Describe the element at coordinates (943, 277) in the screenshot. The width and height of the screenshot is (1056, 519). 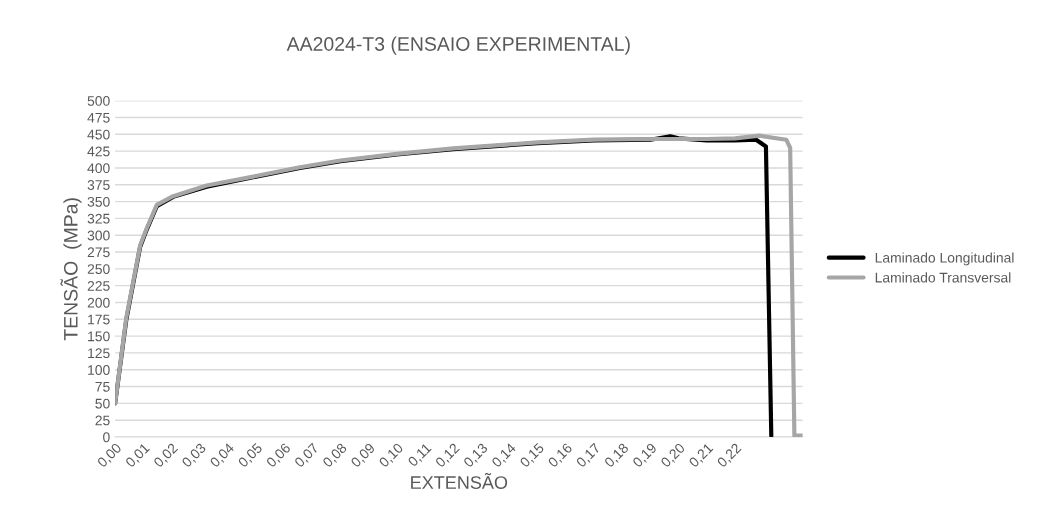
I see `legend-label: Laminado Transversal` at that location.